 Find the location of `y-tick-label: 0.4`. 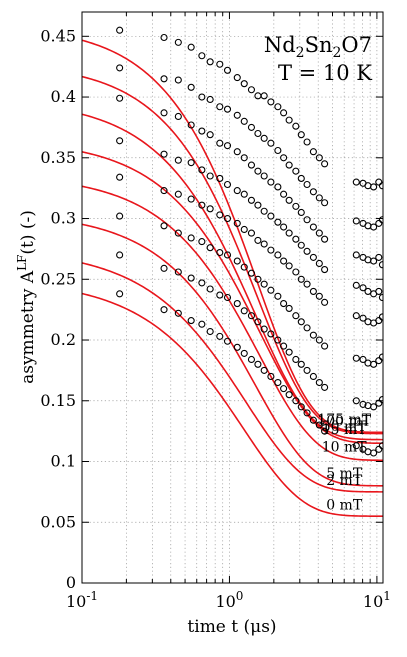

y-tick-label: 0.4 is located at coordinates (63, 96).